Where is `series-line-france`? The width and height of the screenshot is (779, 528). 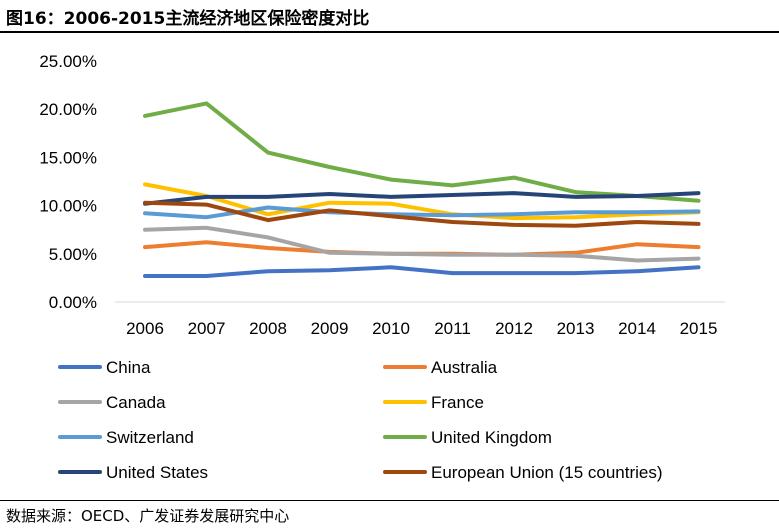
series-line-france is located at coordinates (422, 201).